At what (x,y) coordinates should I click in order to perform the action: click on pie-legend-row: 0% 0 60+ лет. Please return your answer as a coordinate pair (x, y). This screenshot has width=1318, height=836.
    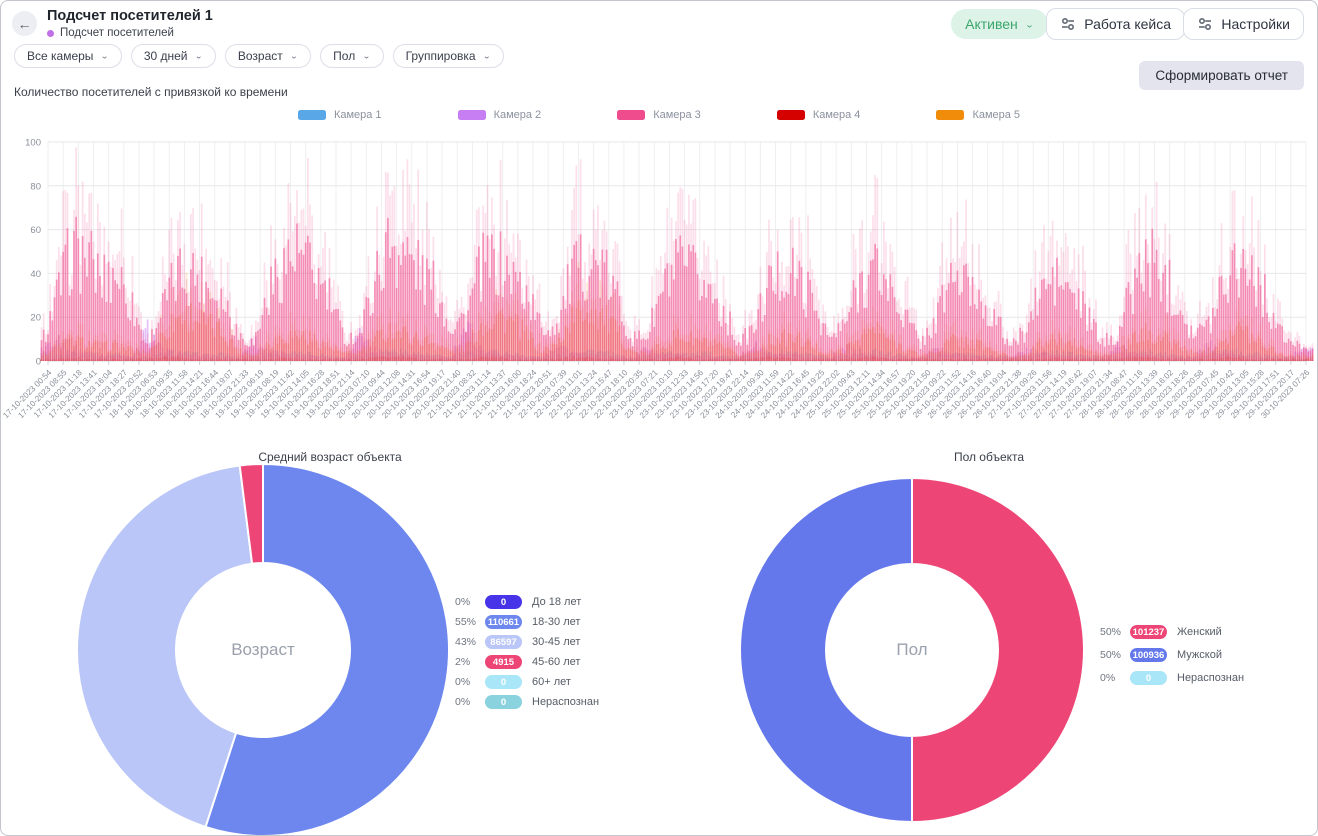
    Looking at the image, I should click on (527, 682).